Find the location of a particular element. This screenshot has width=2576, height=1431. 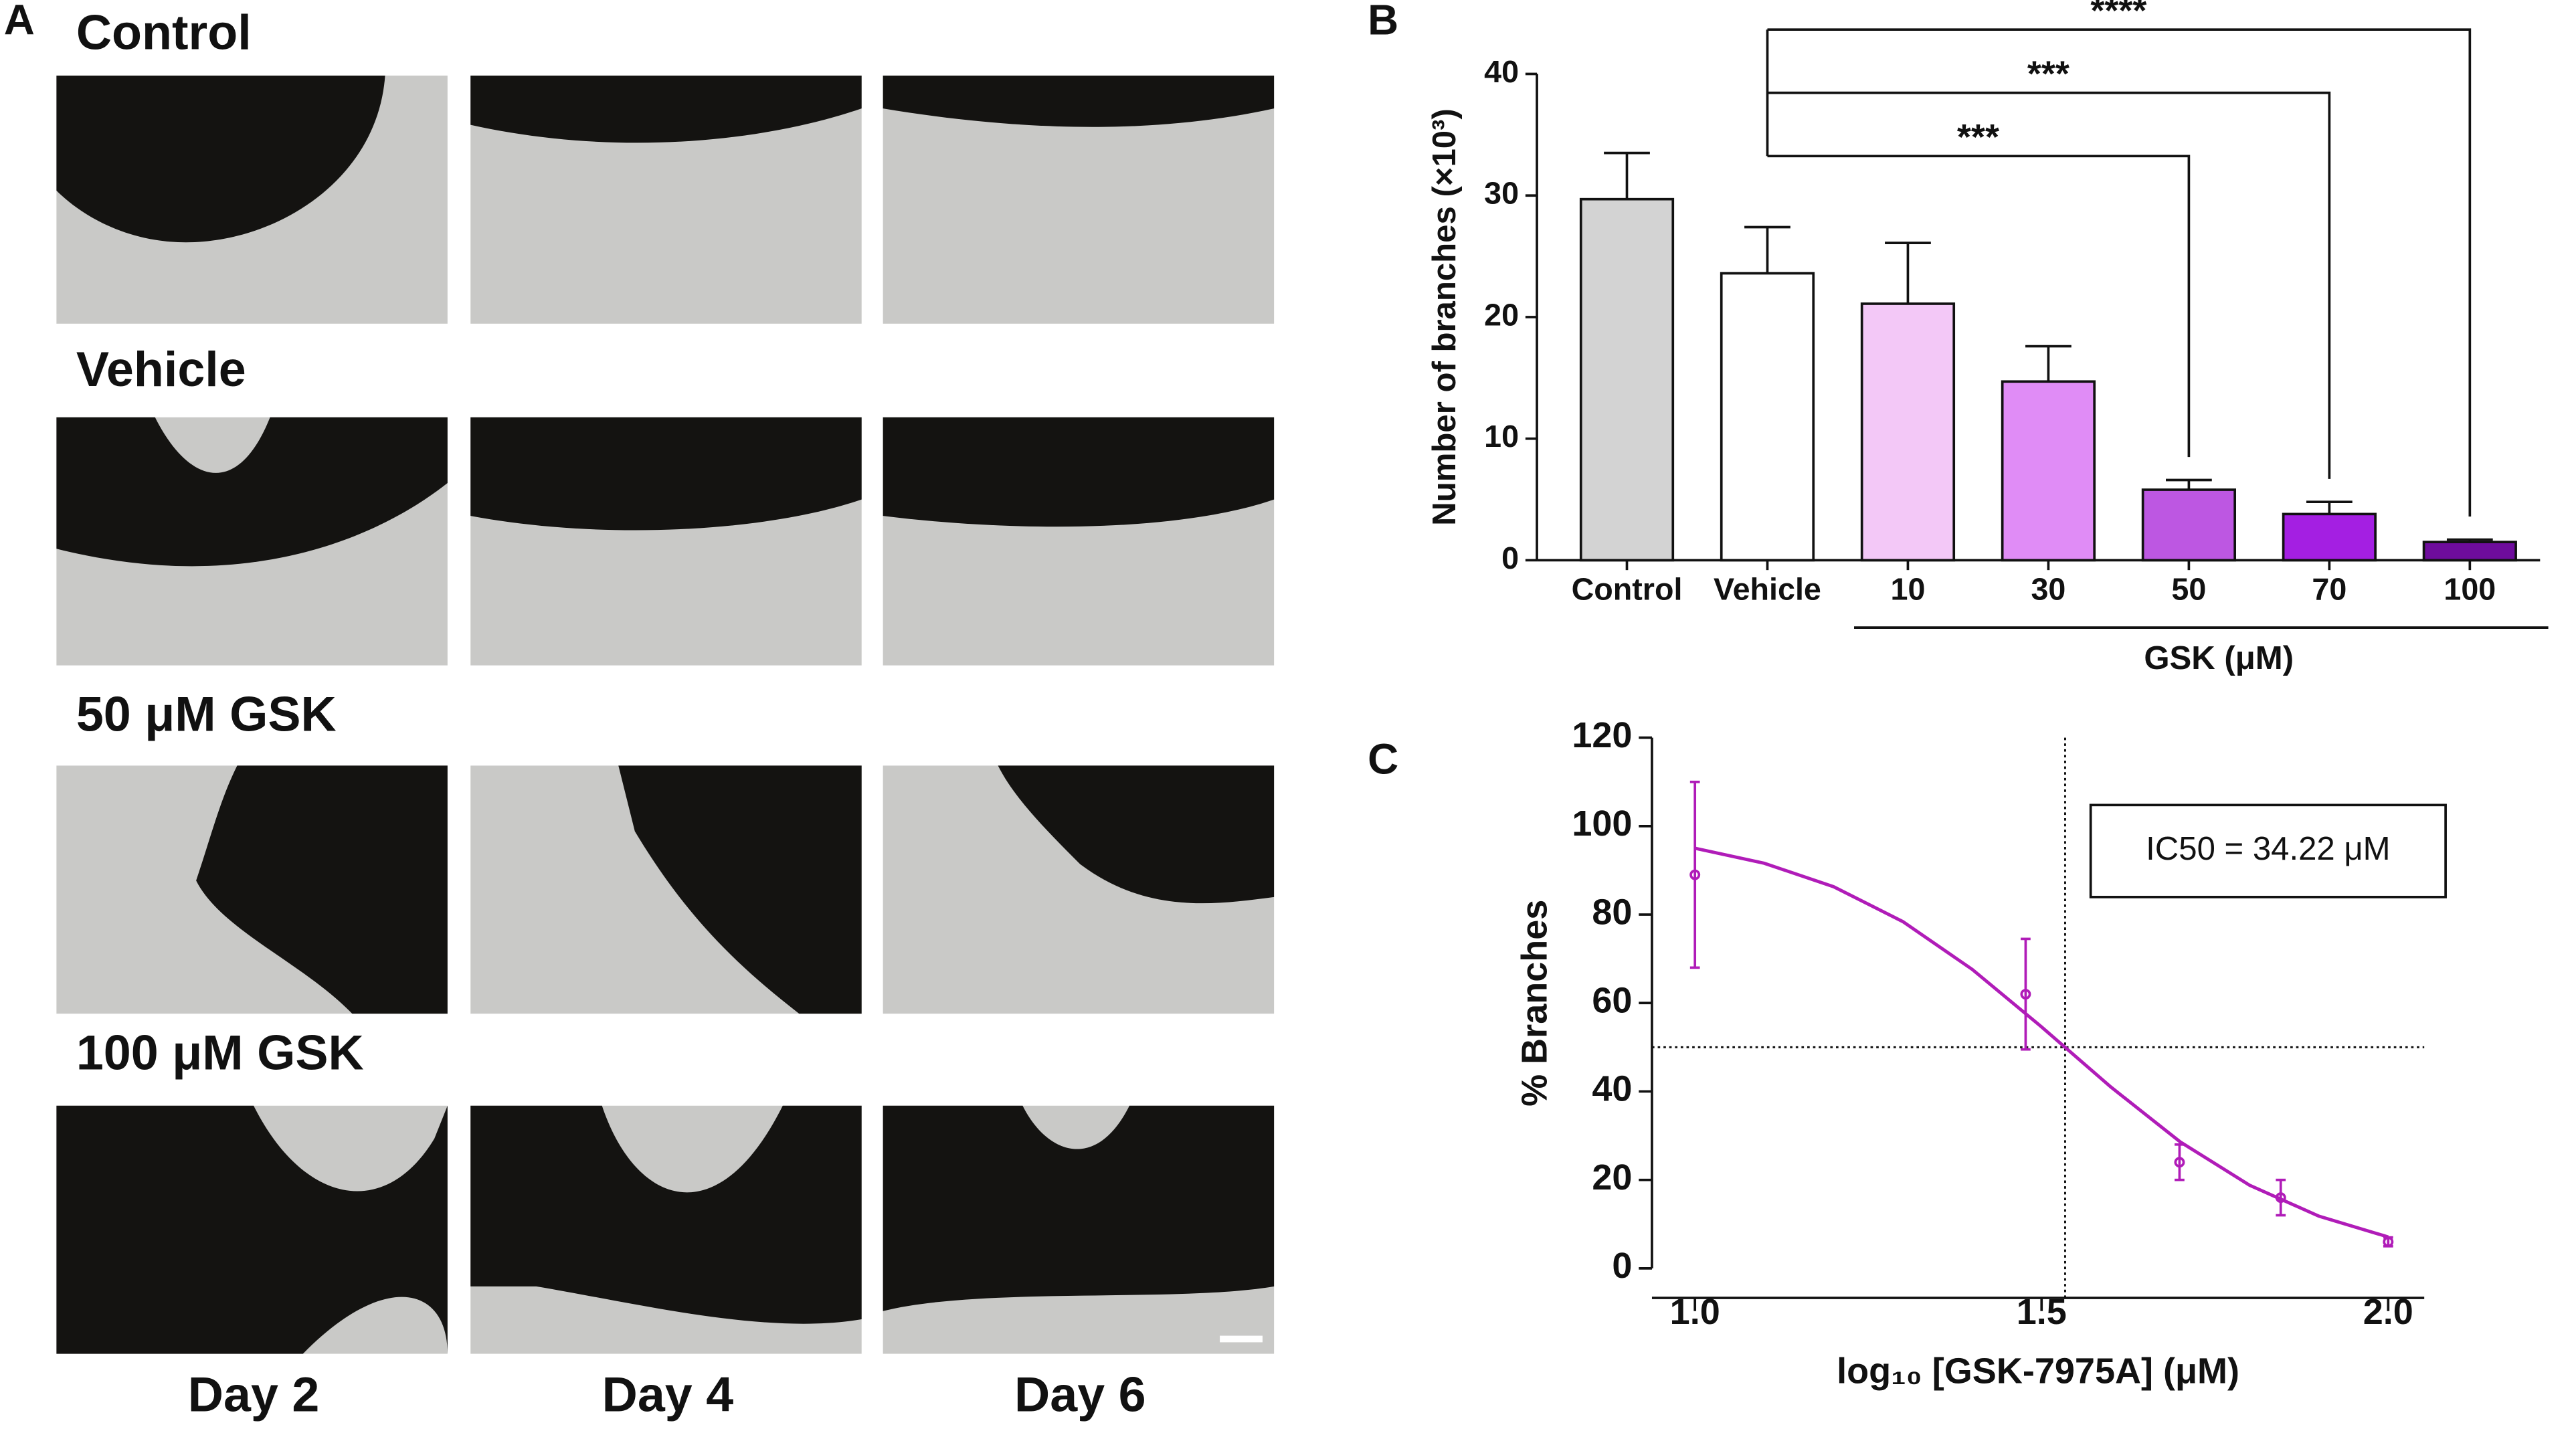

x-tick-label: 50 is located at coordinates (2188, 588).